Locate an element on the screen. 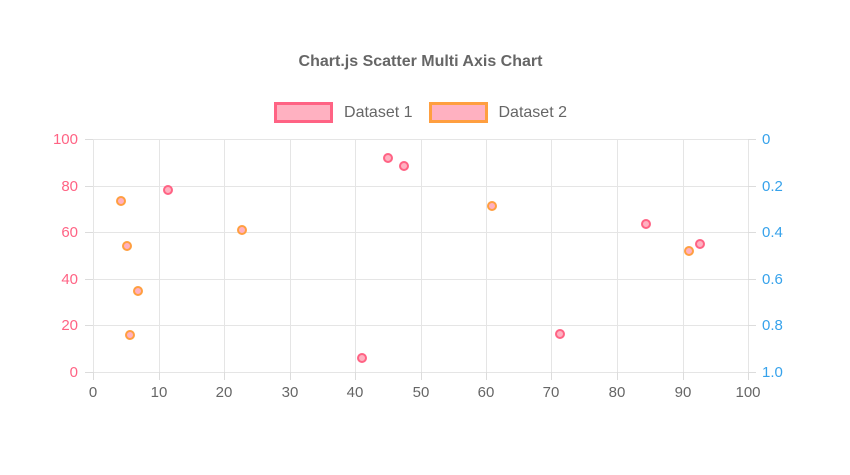 The image size is (850, 475). legend-item-dataset-1: Dataset 1 is located at coordinates (343, 112).